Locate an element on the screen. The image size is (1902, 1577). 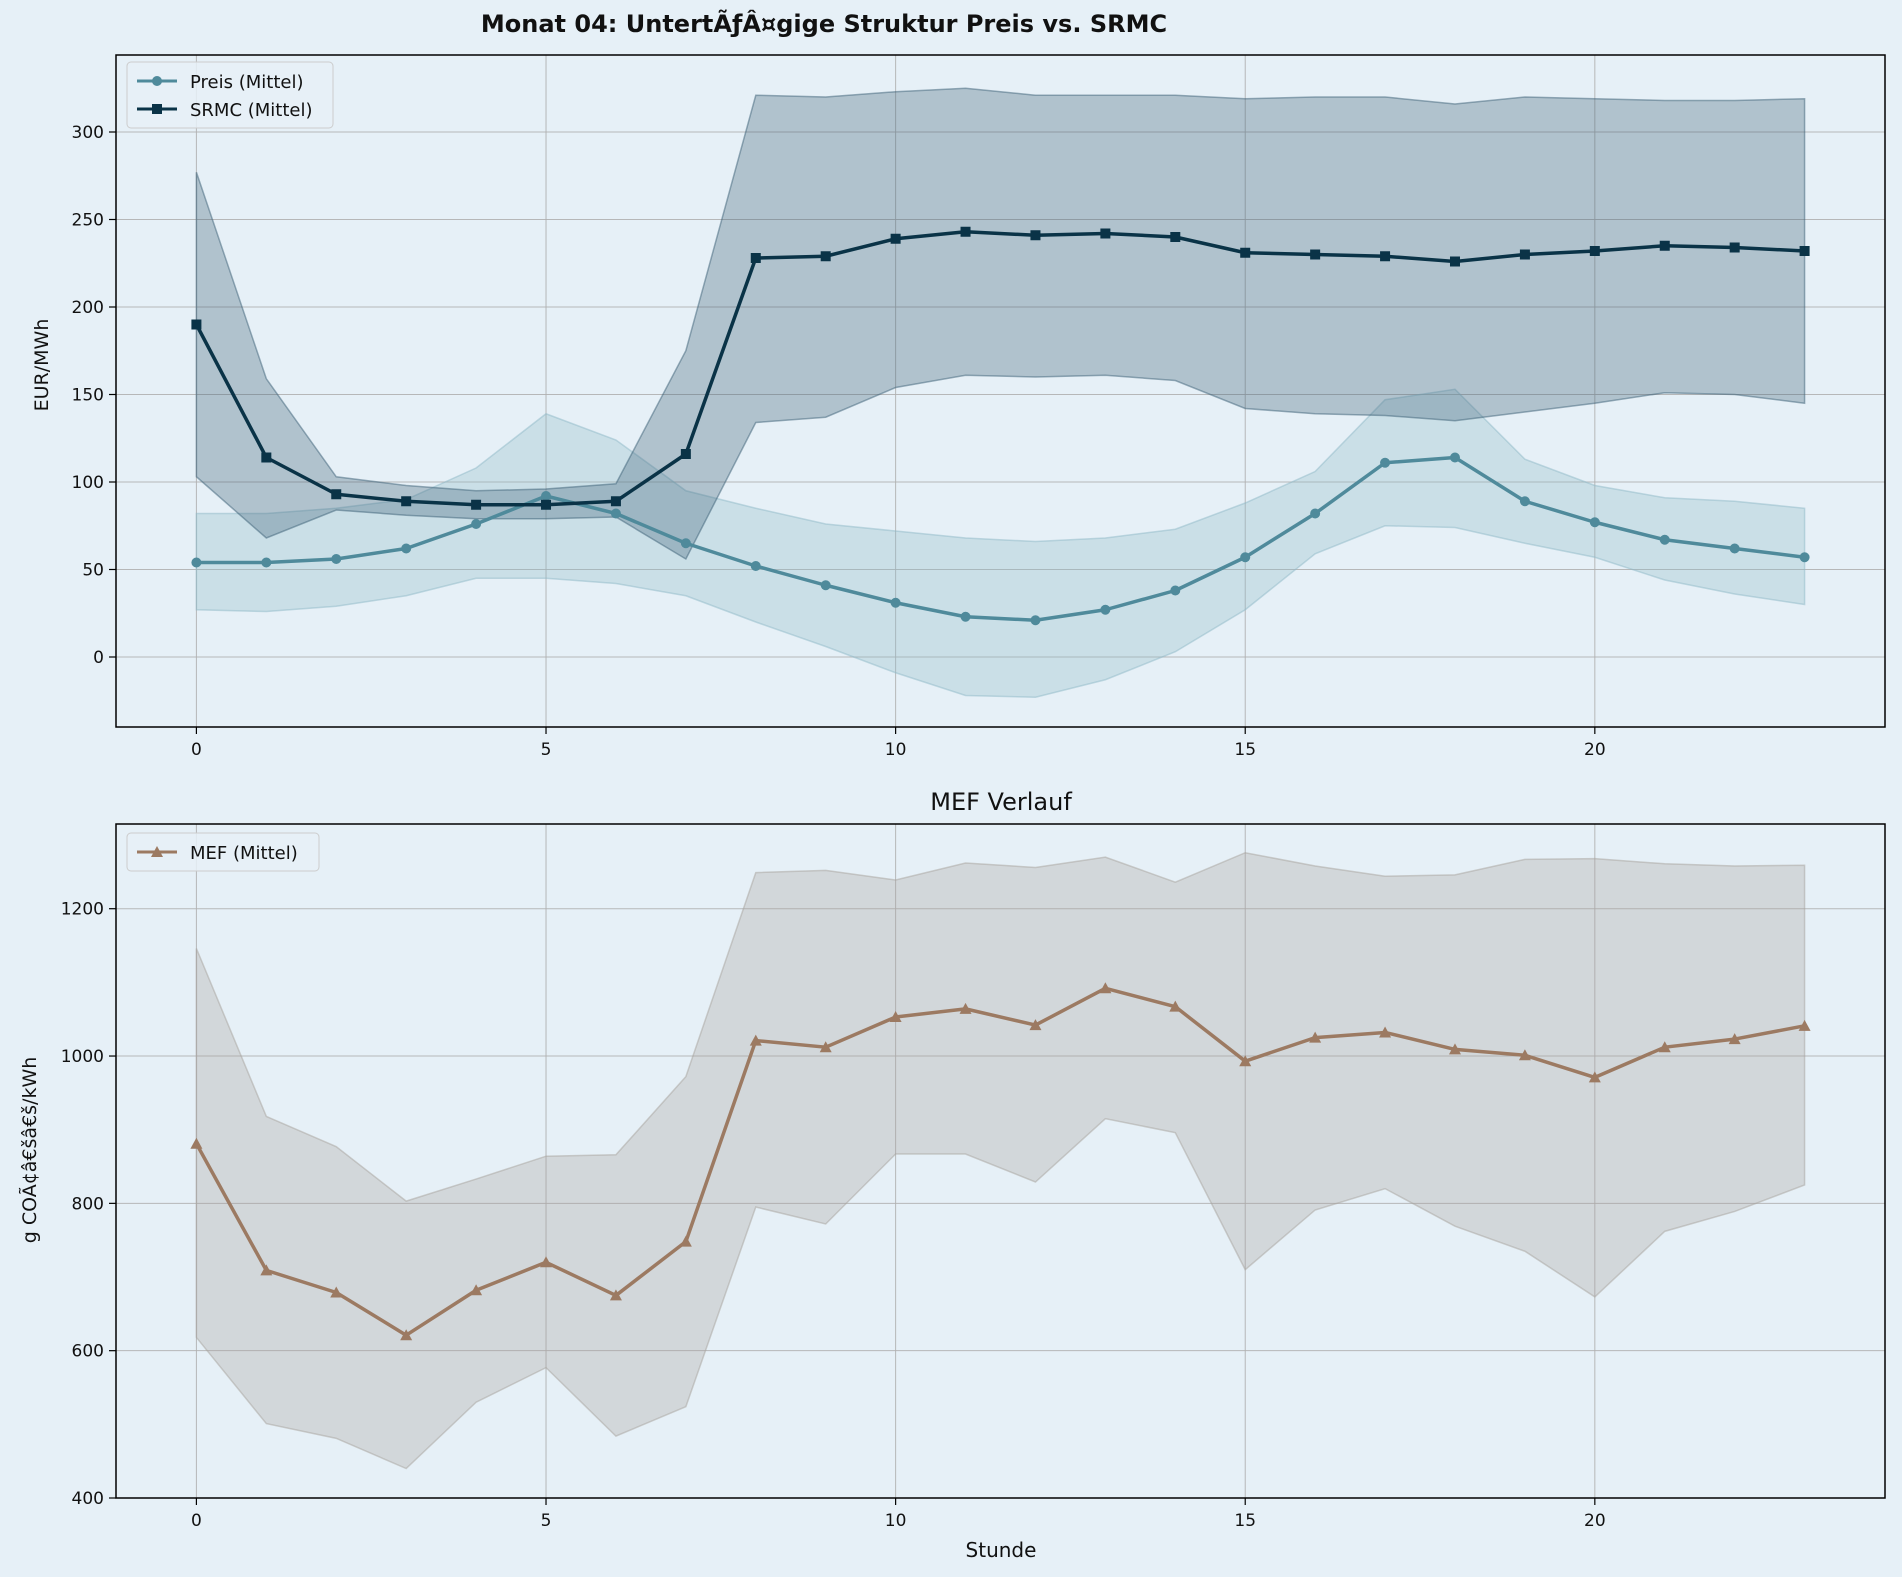
y-tick-label: 100 is located at coordinates (88, 483).